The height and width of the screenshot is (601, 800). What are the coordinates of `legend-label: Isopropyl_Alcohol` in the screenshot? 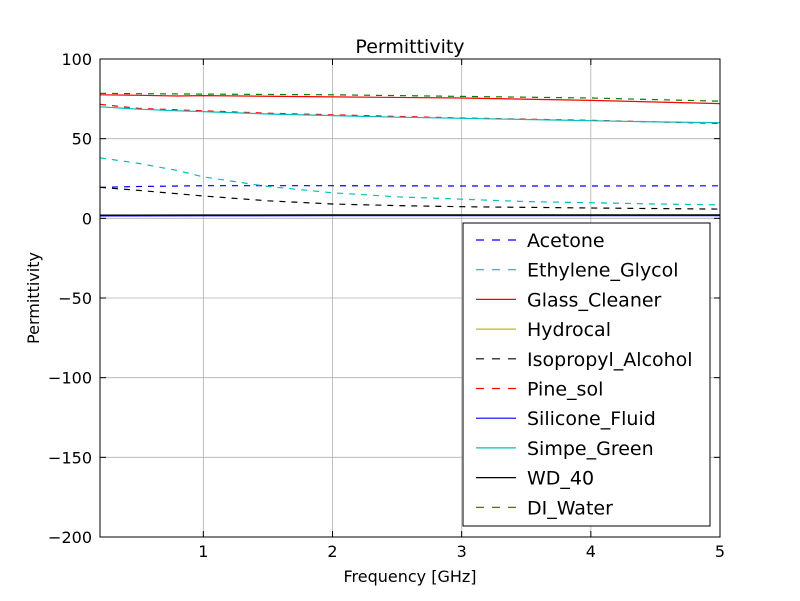 It's located at (610, 360).